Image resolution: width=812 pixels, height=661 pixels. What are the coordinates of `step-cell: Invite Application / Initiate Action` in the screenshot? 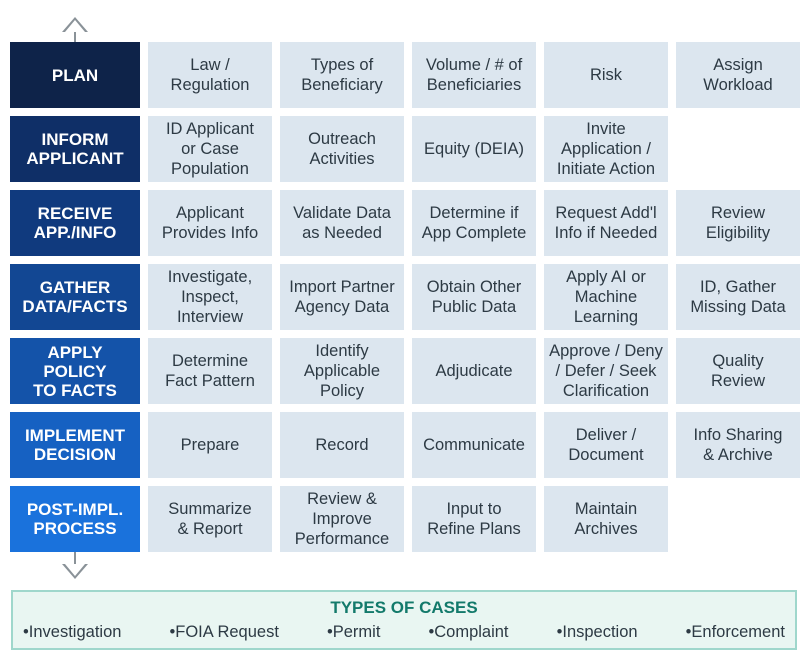 It's located at (606, 149).